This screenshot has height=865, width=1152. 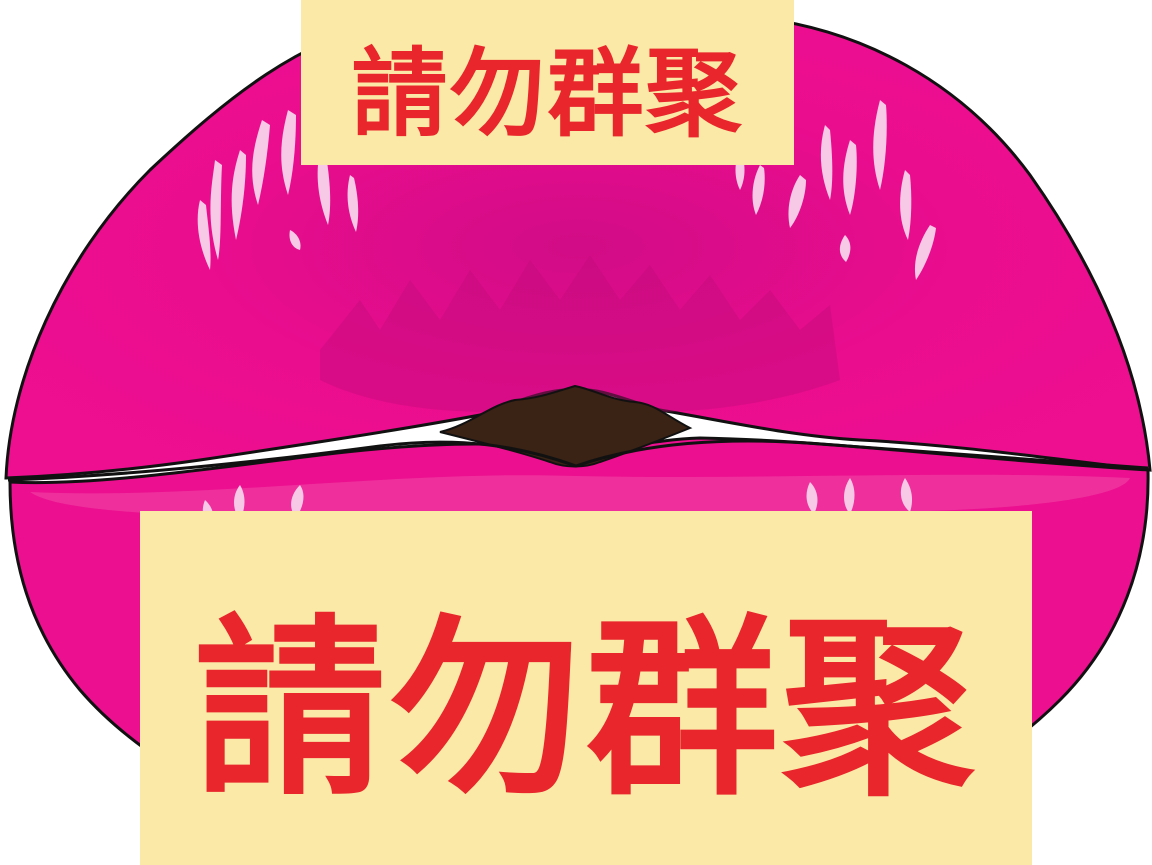 I want to click on top-sign-text: 請勿群聚, so click(x=547, y=94).